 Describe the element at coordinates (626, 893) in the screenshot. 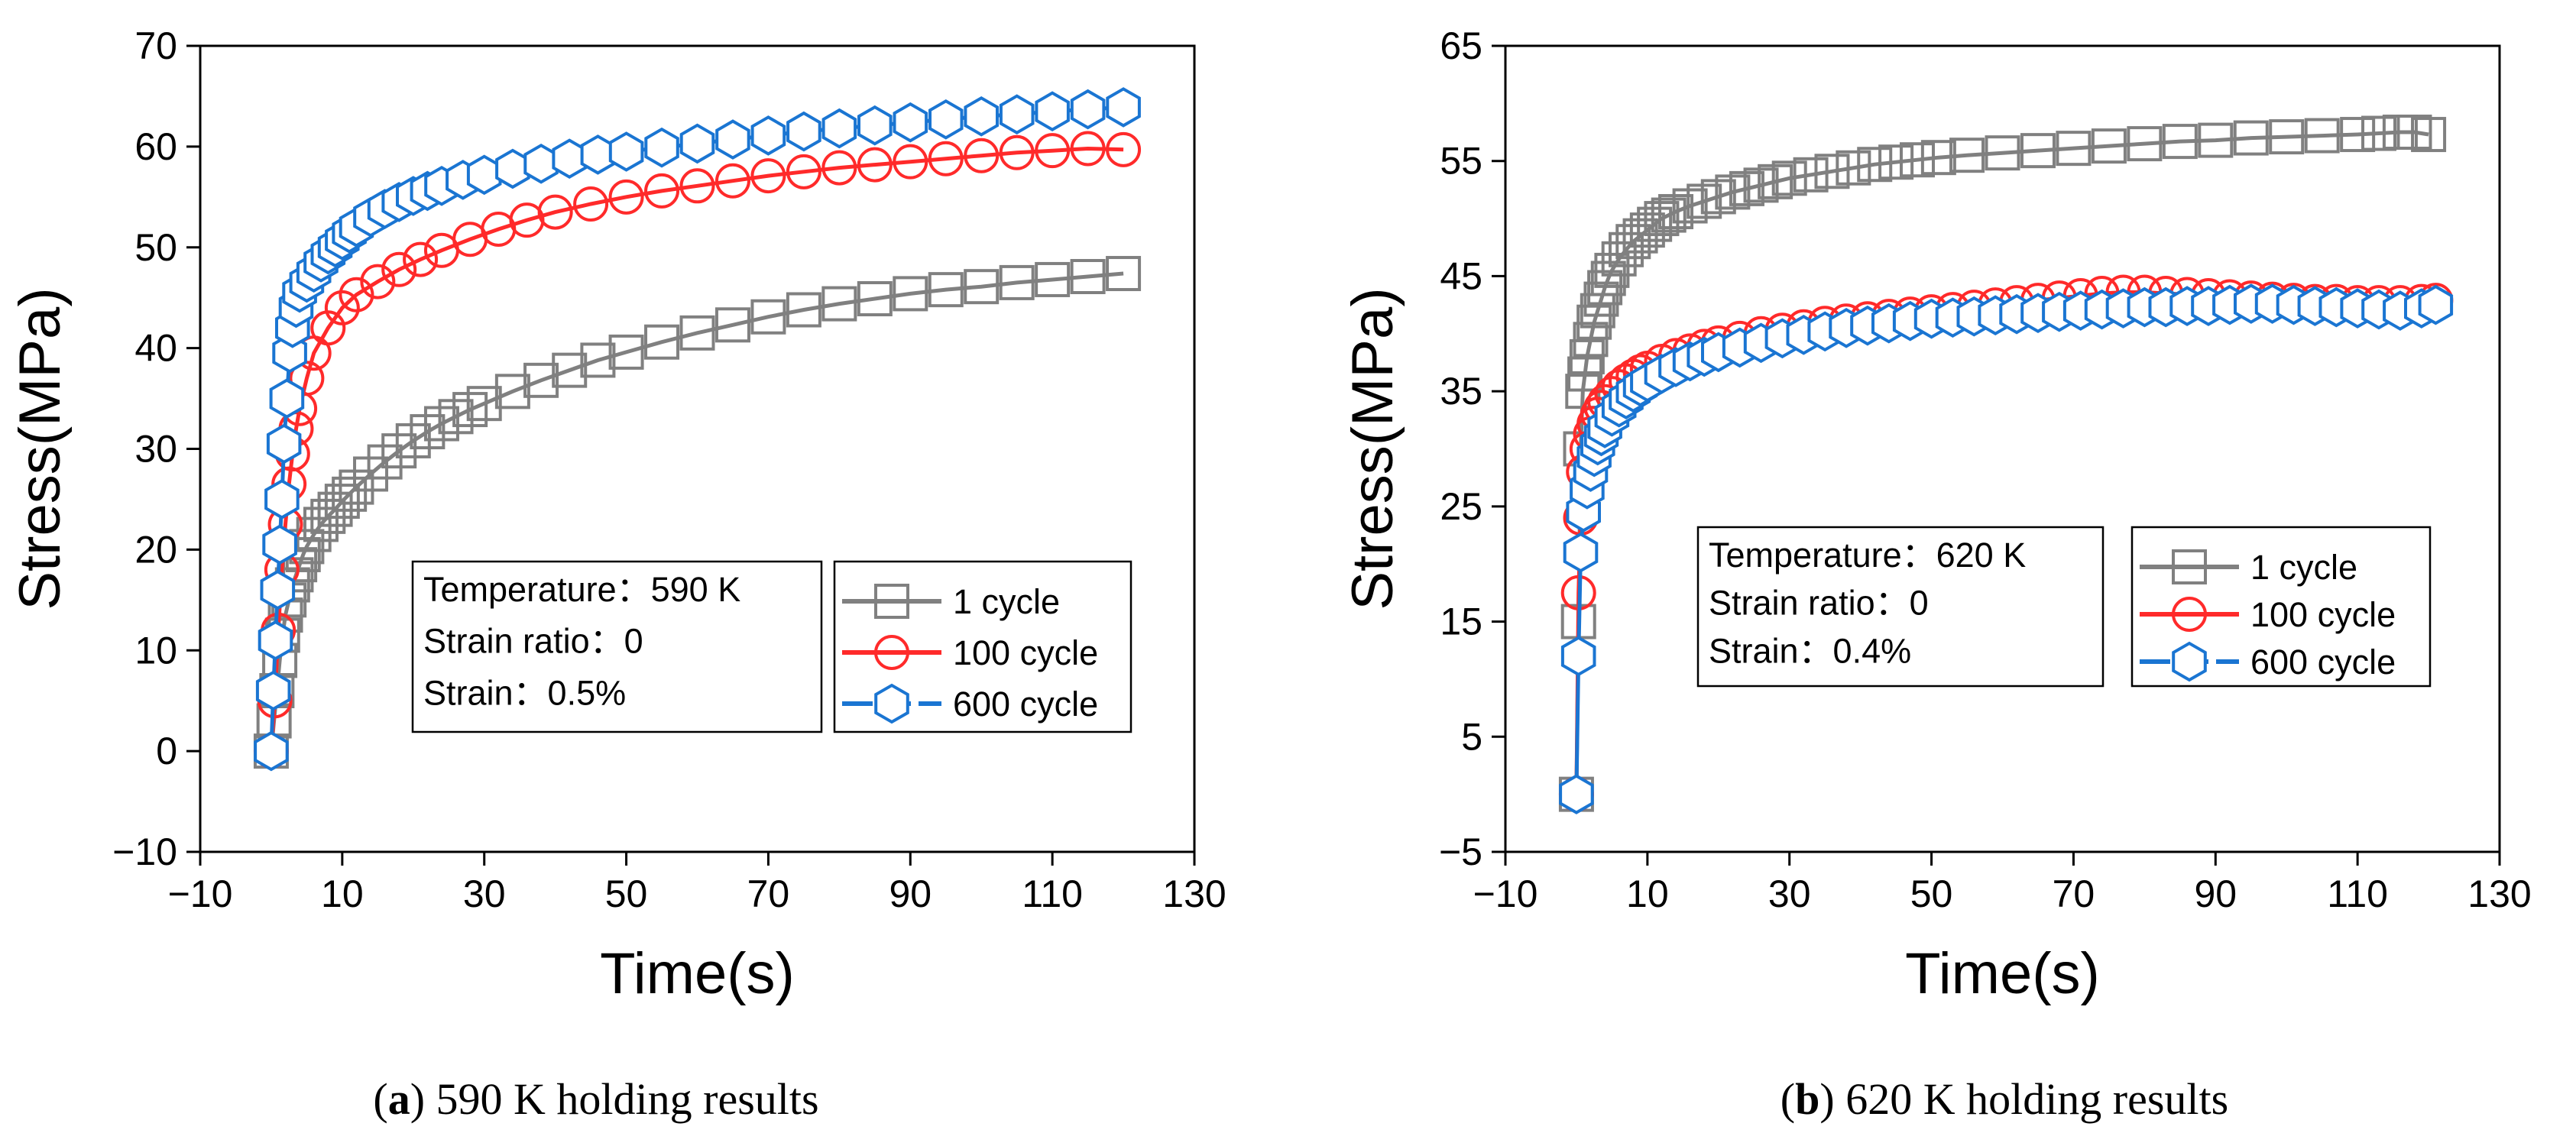

I see `x-tick-label: 50` at that location.